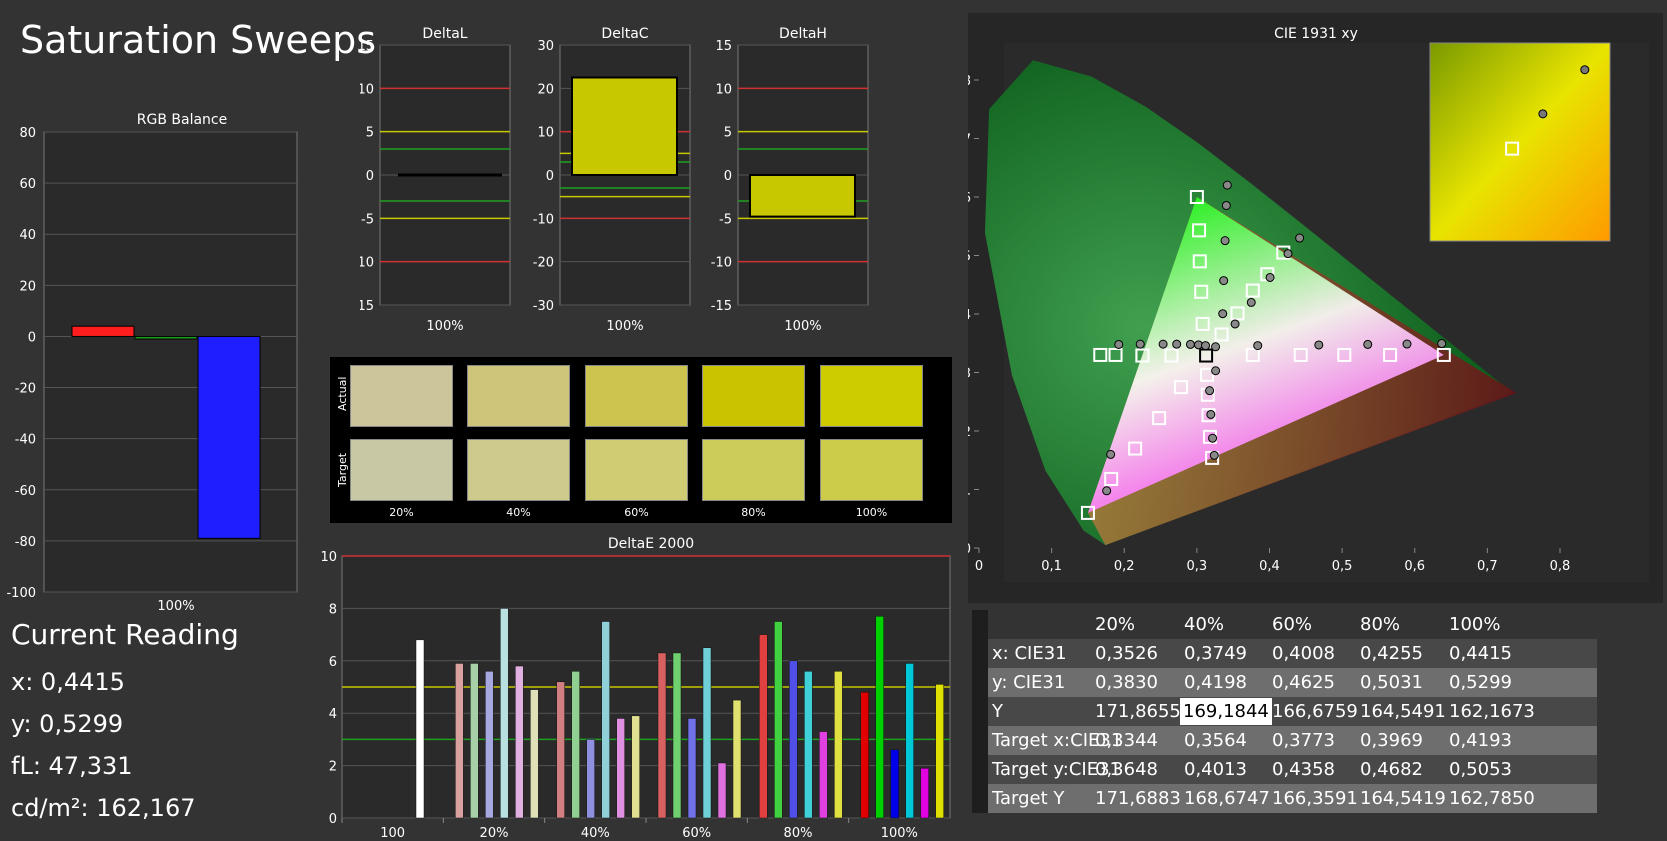 Image resolution: width=1667 pixels, height=841 pixels. Describe the element at coordinates (969, 315) in the screenshot. I see `cie-y-tick-label: 0,4` at that location.